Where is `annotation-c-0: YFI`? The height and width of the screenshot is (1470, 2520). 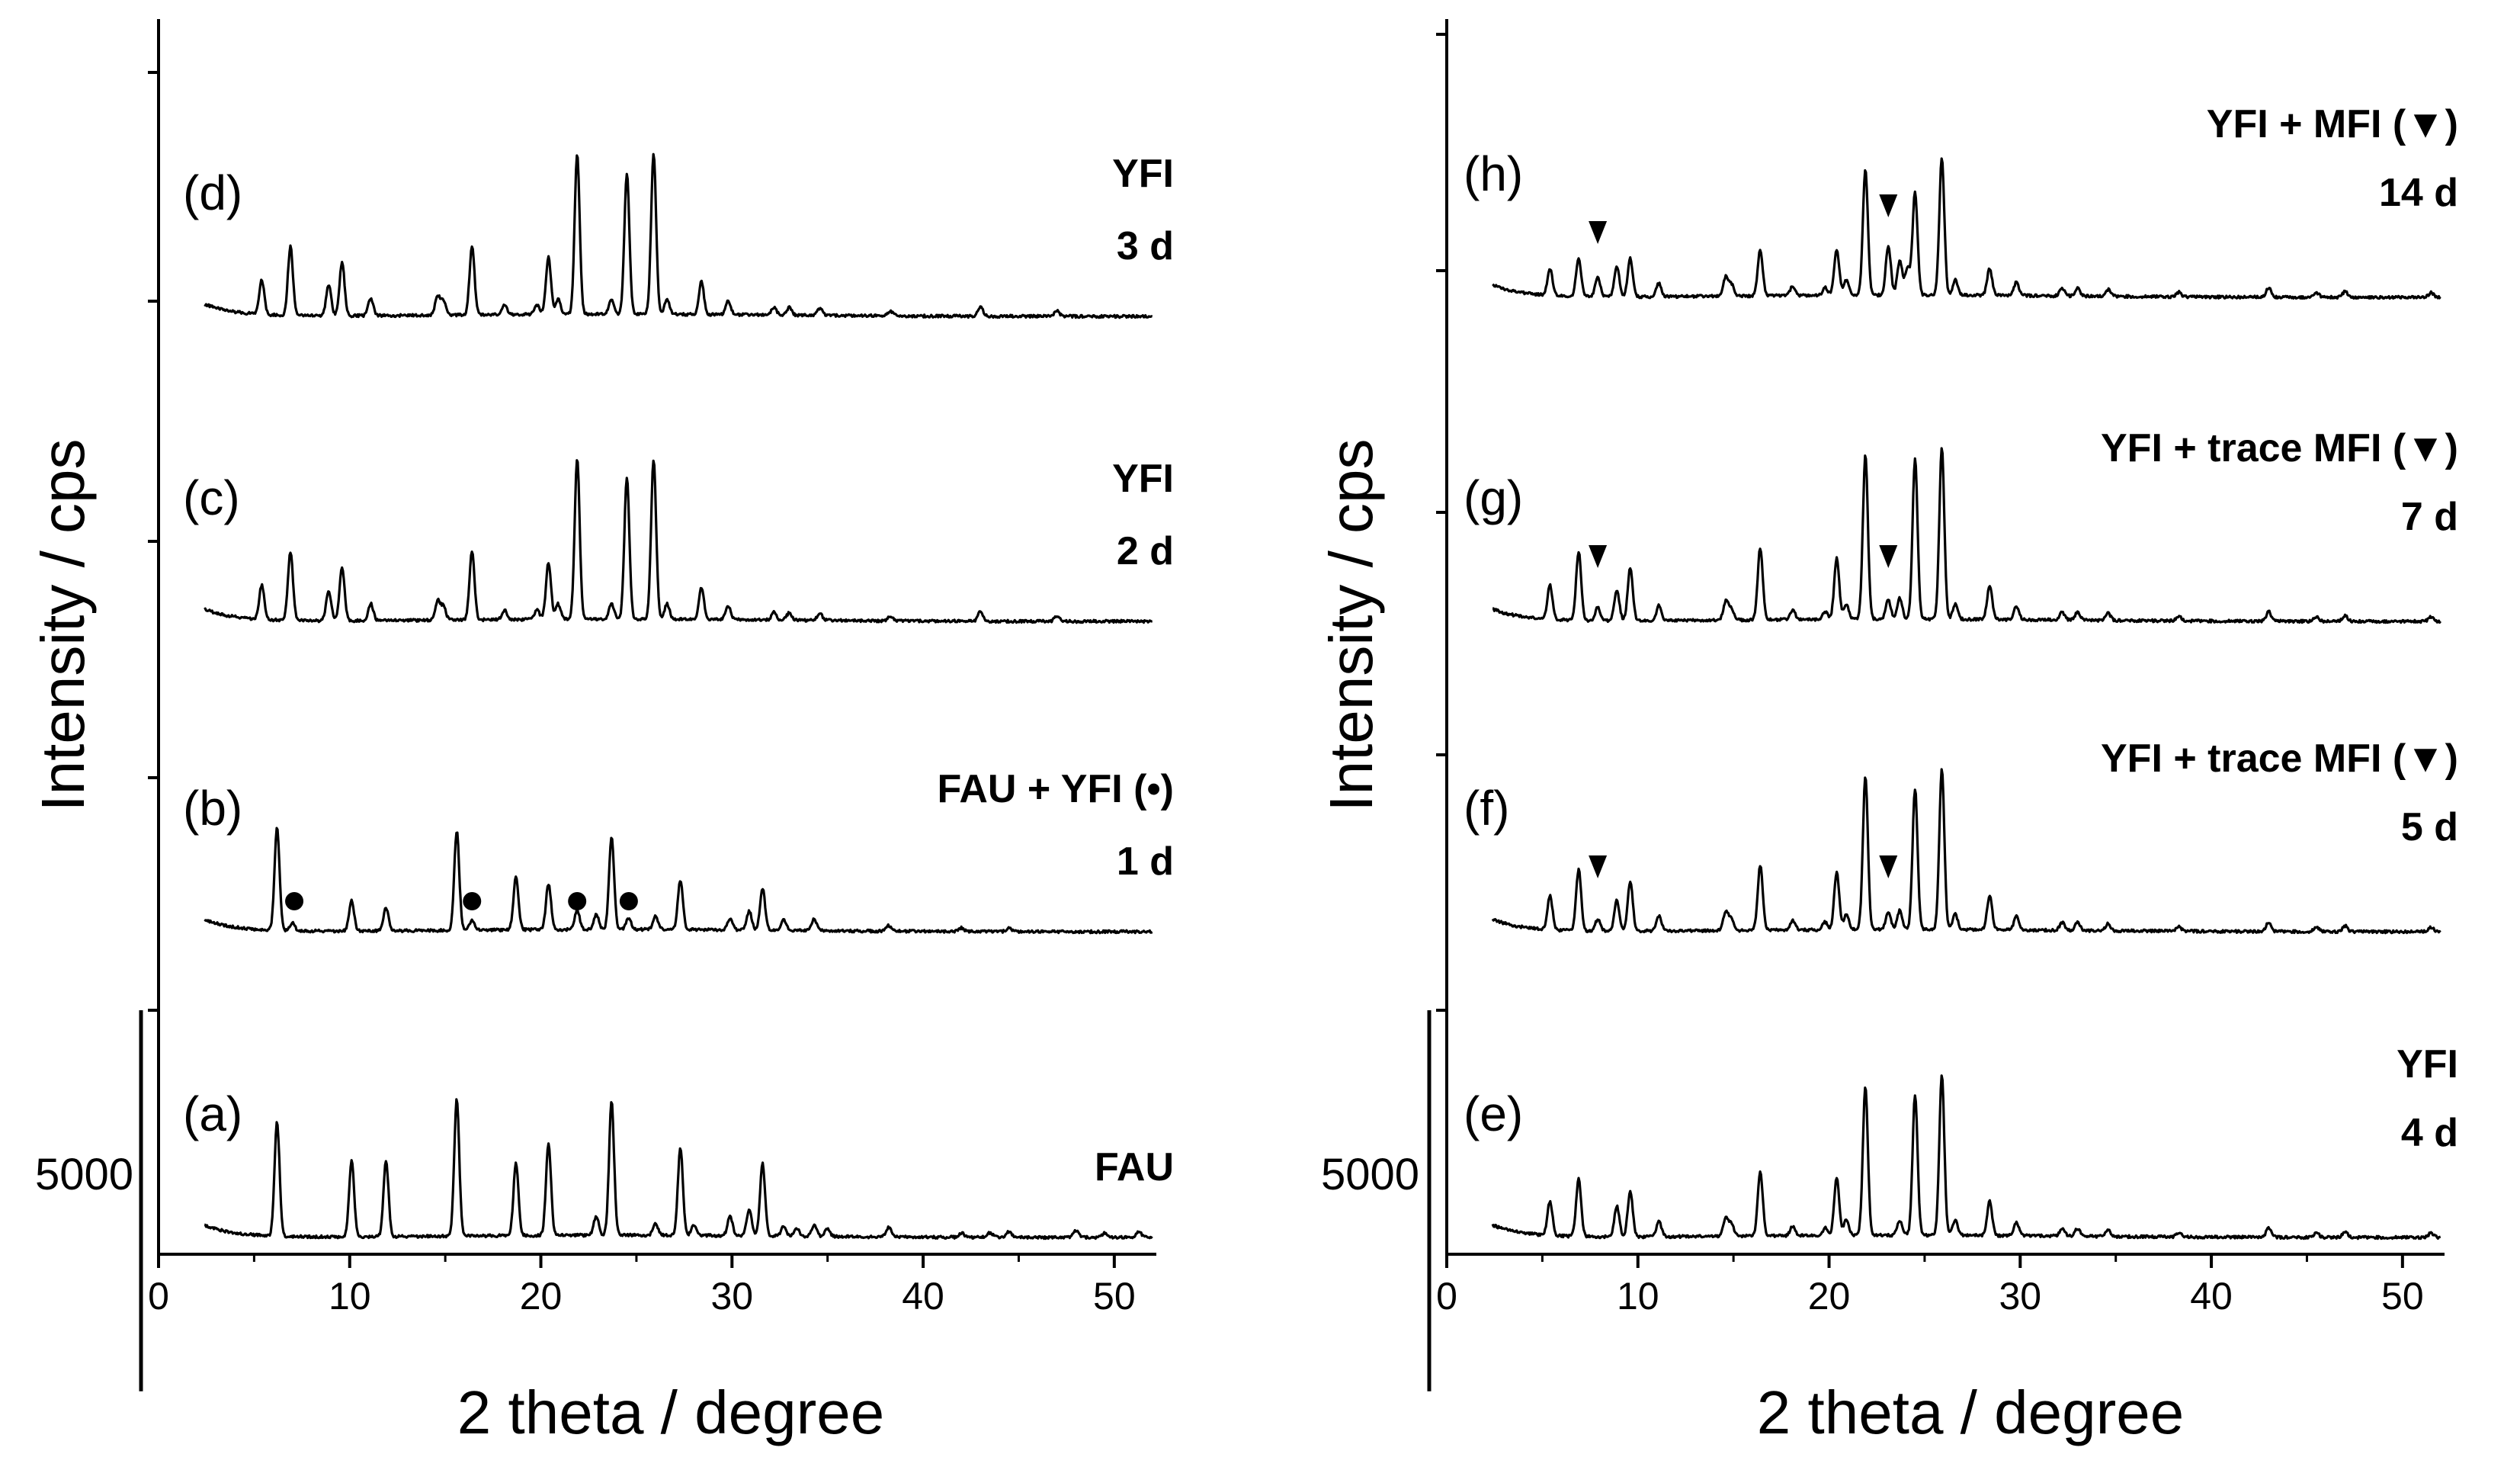
annotation-c-0: YFI is located at coordinates (1143, 479).